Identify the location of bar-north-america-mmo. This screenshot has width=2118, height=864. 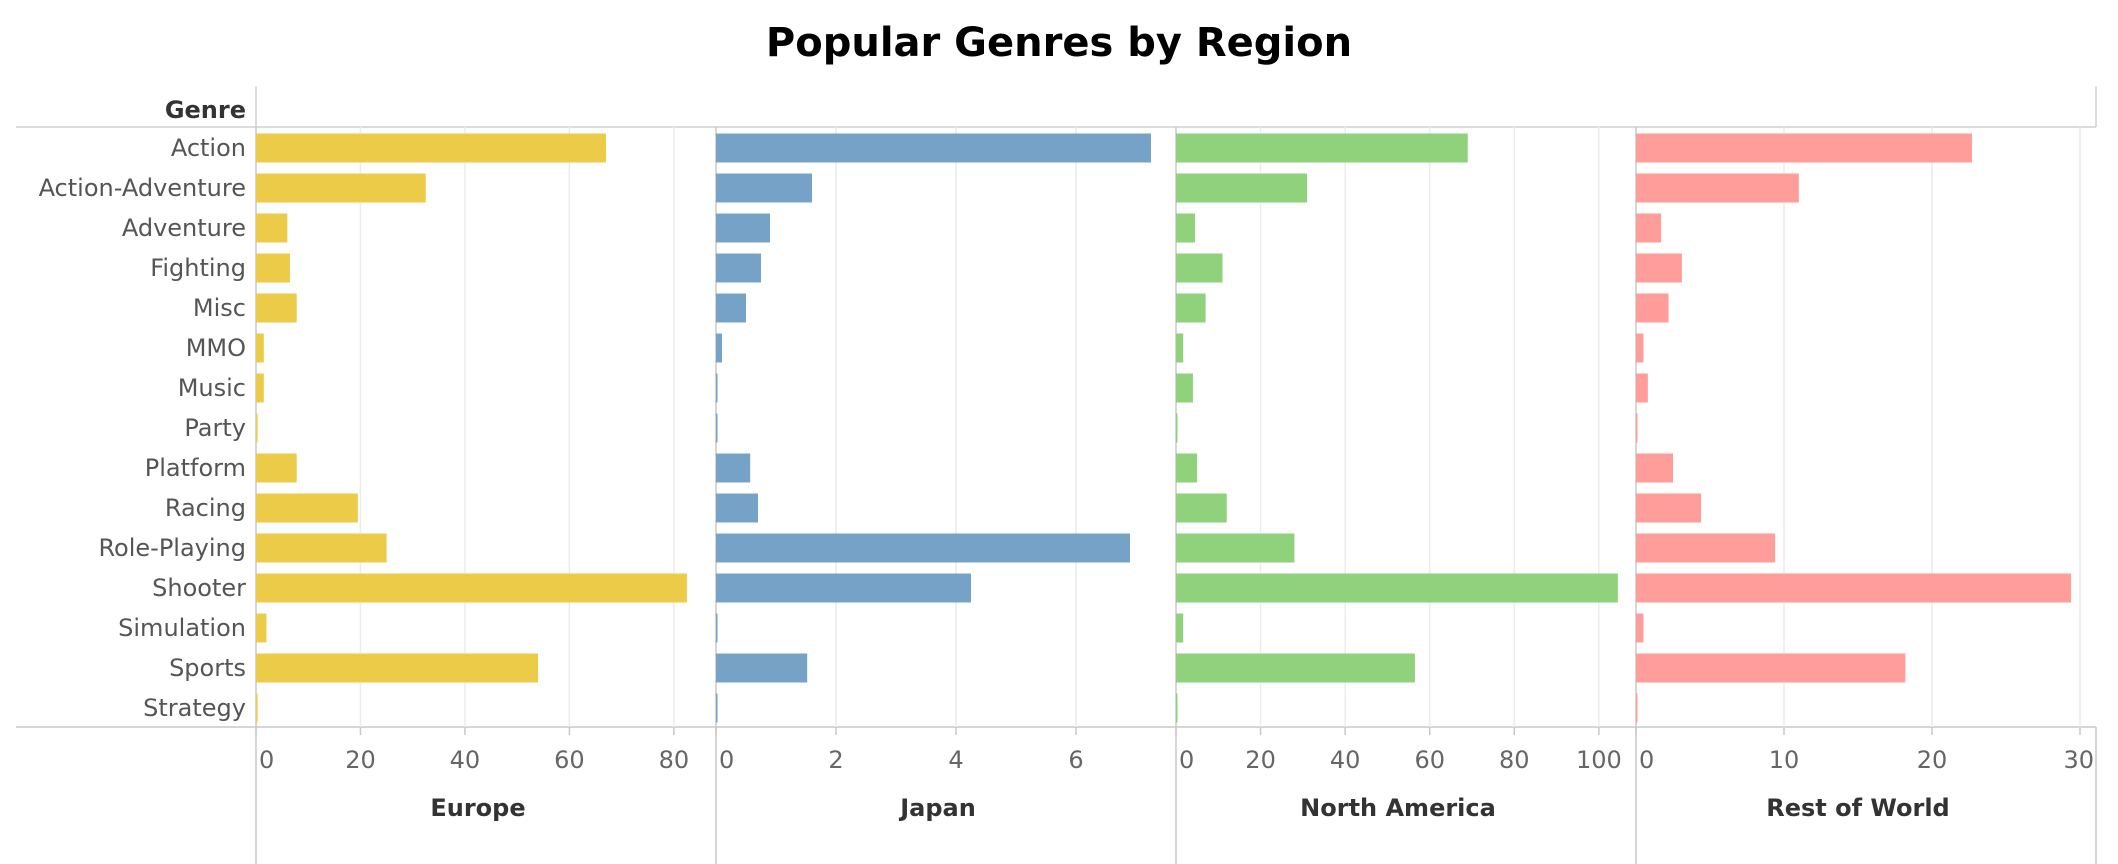
(1180, 348).